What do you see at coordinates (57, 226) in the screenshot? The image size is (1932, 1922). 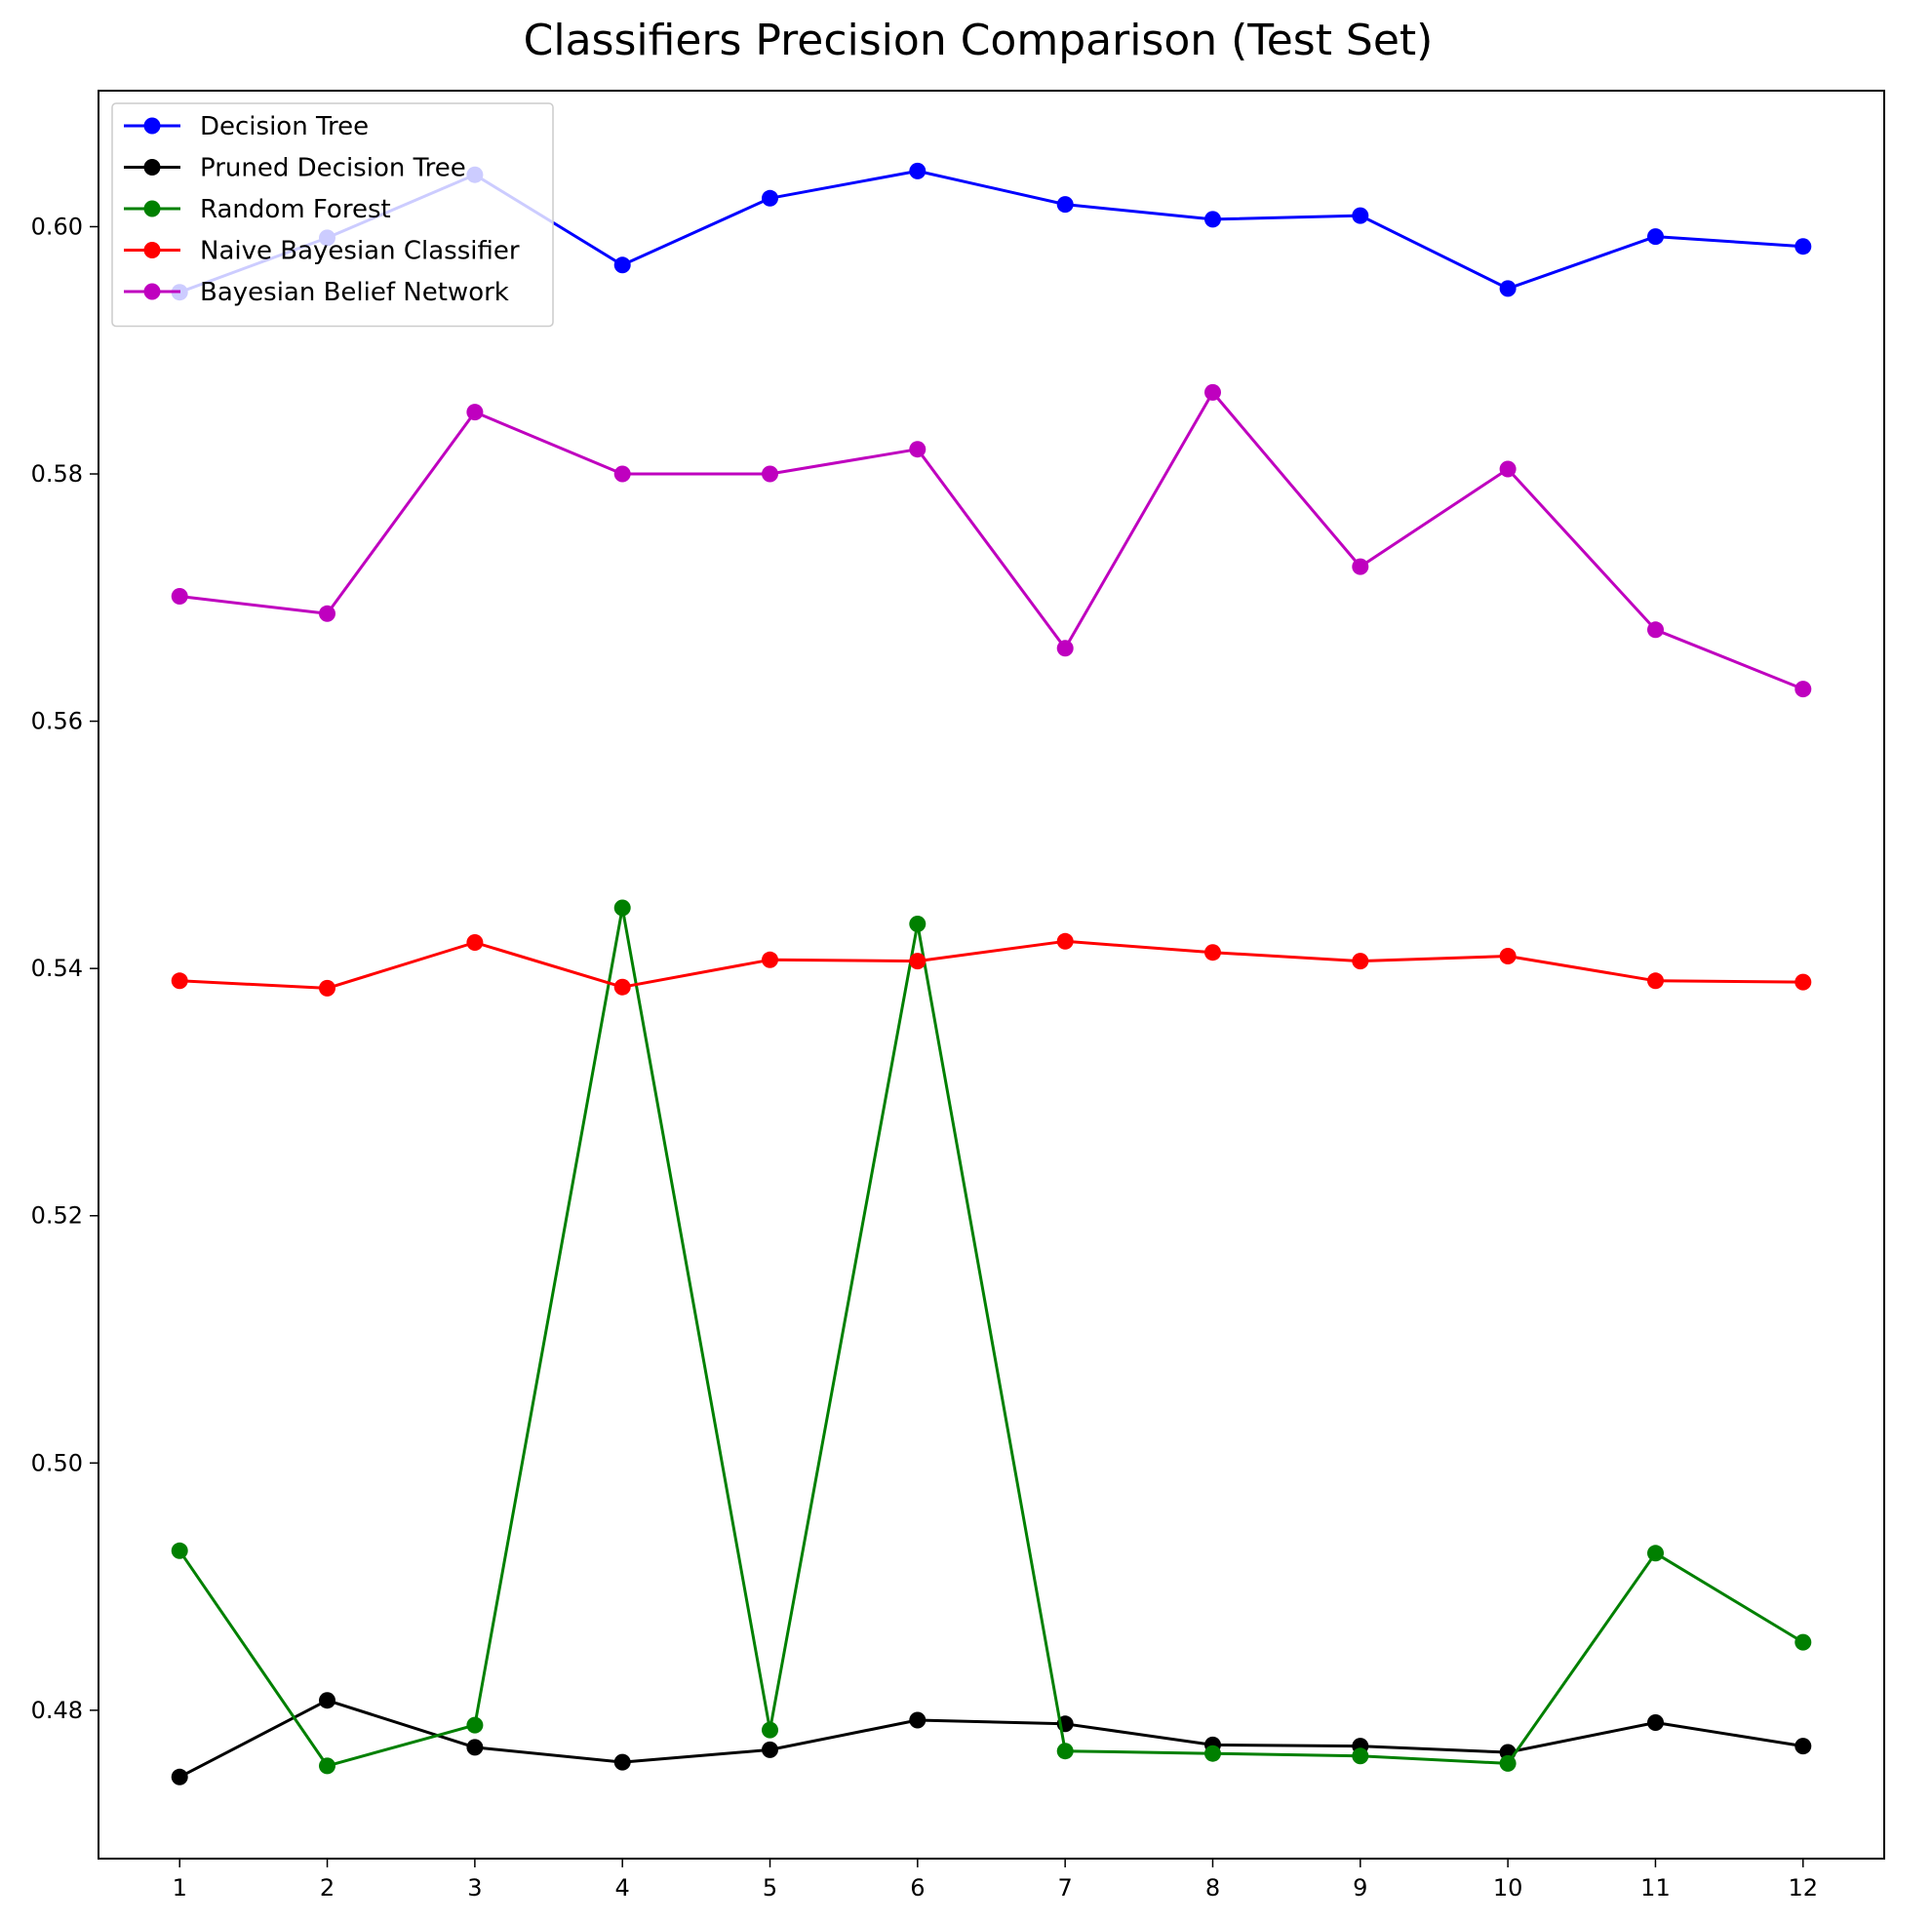 I see `y-tick-label: 0.60` at bounding box center [57, 226].